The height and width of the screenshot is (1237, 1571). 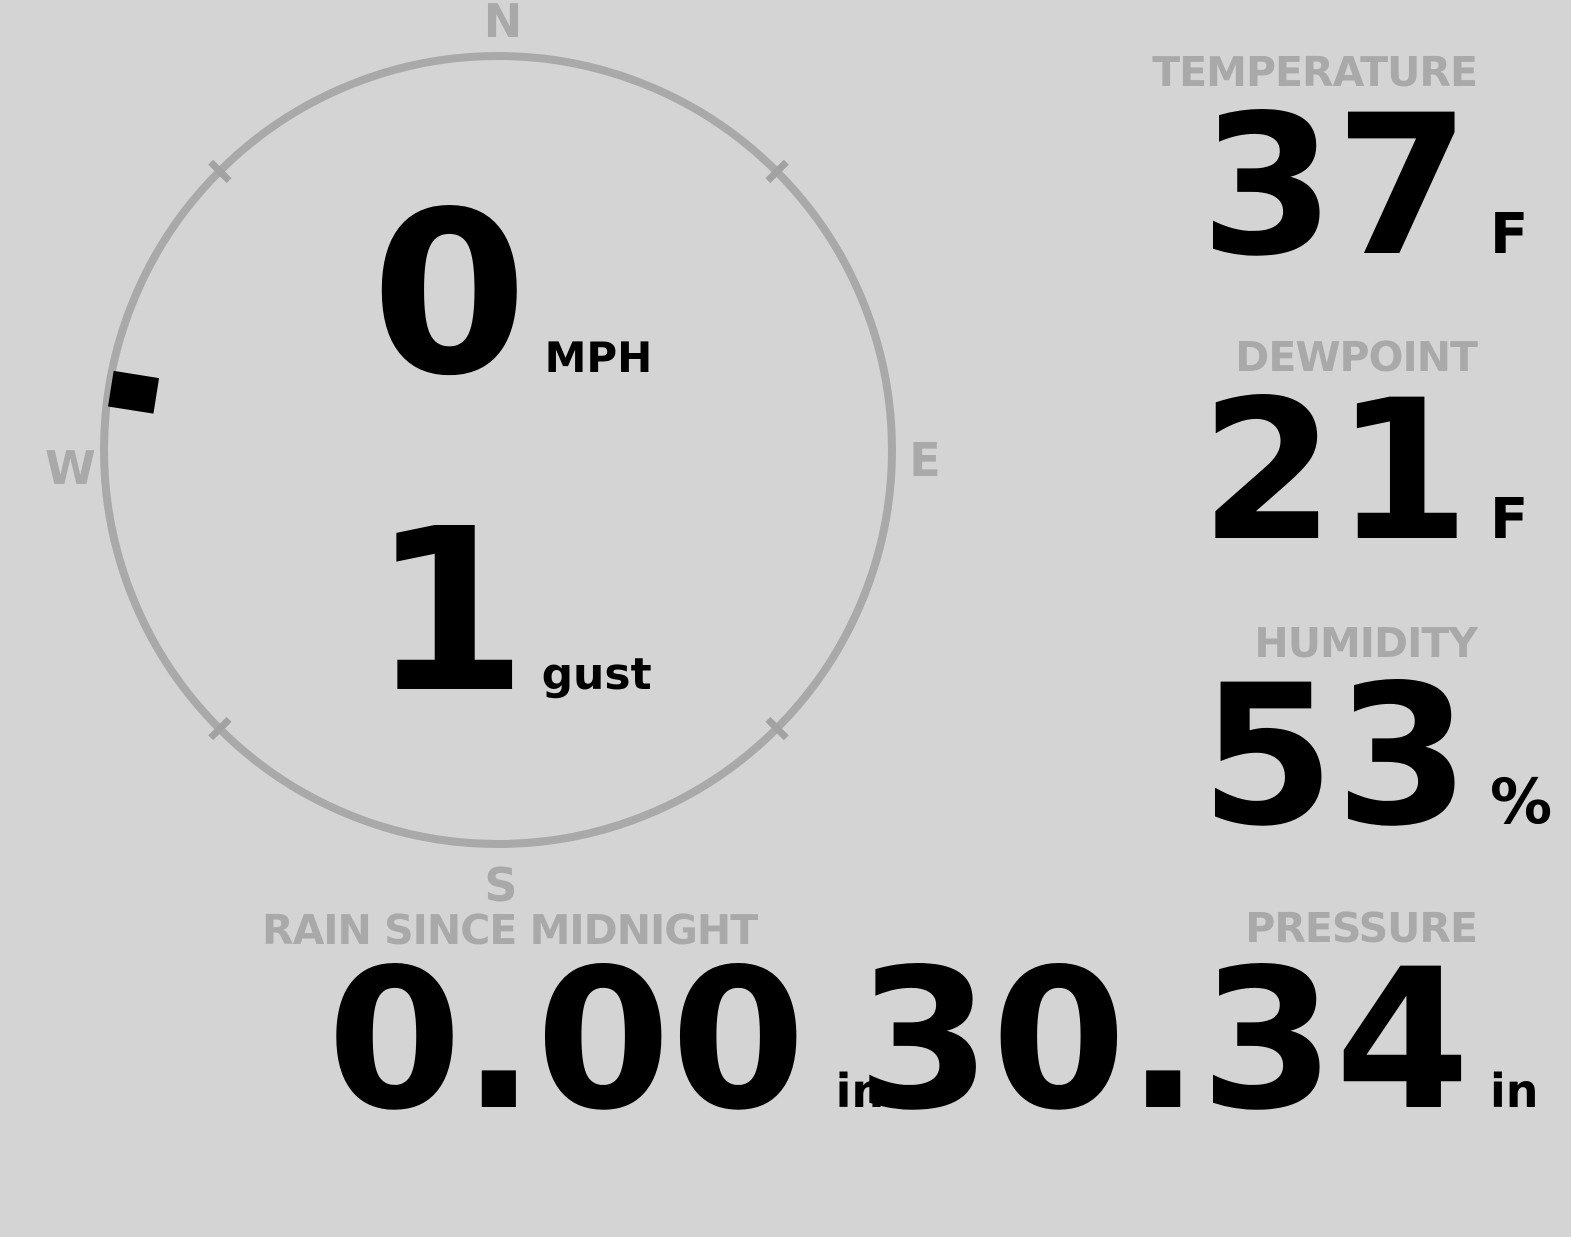 I want to click on wind-direction-marker, so click(x=134, y=392).